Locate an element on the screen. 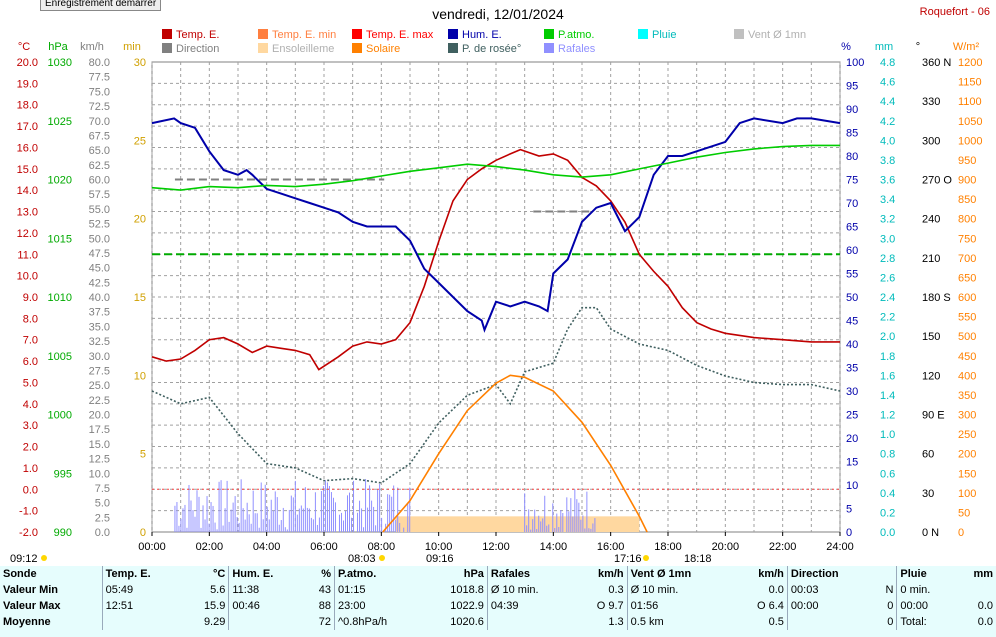 Image resolution: width=996 pixels, height=637 pixels. summary-cell: 1.3 is located at coordinates (616, 622).